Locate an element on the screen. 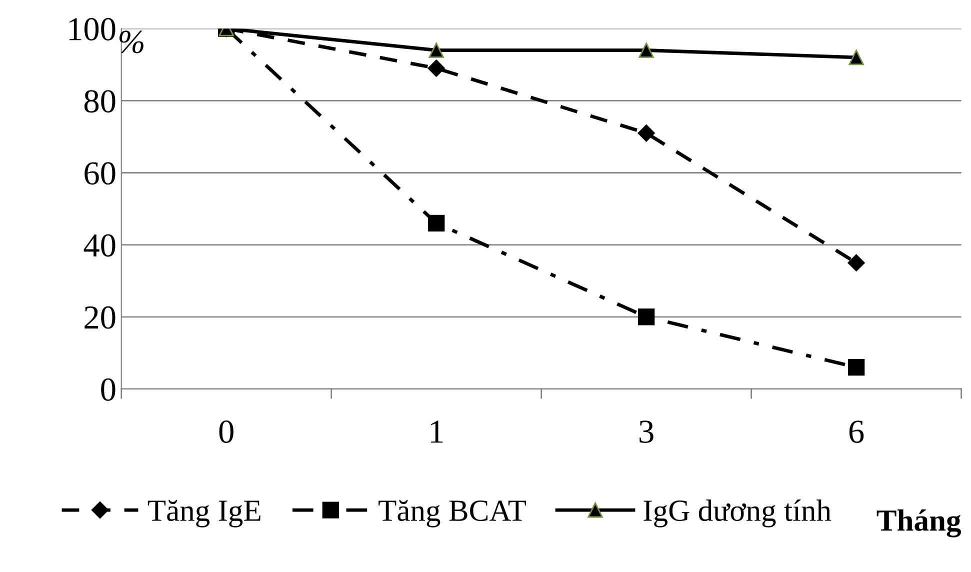 This screenshot has height=572, width=971. y-axis-title: % is located at coordinates (131, 42).